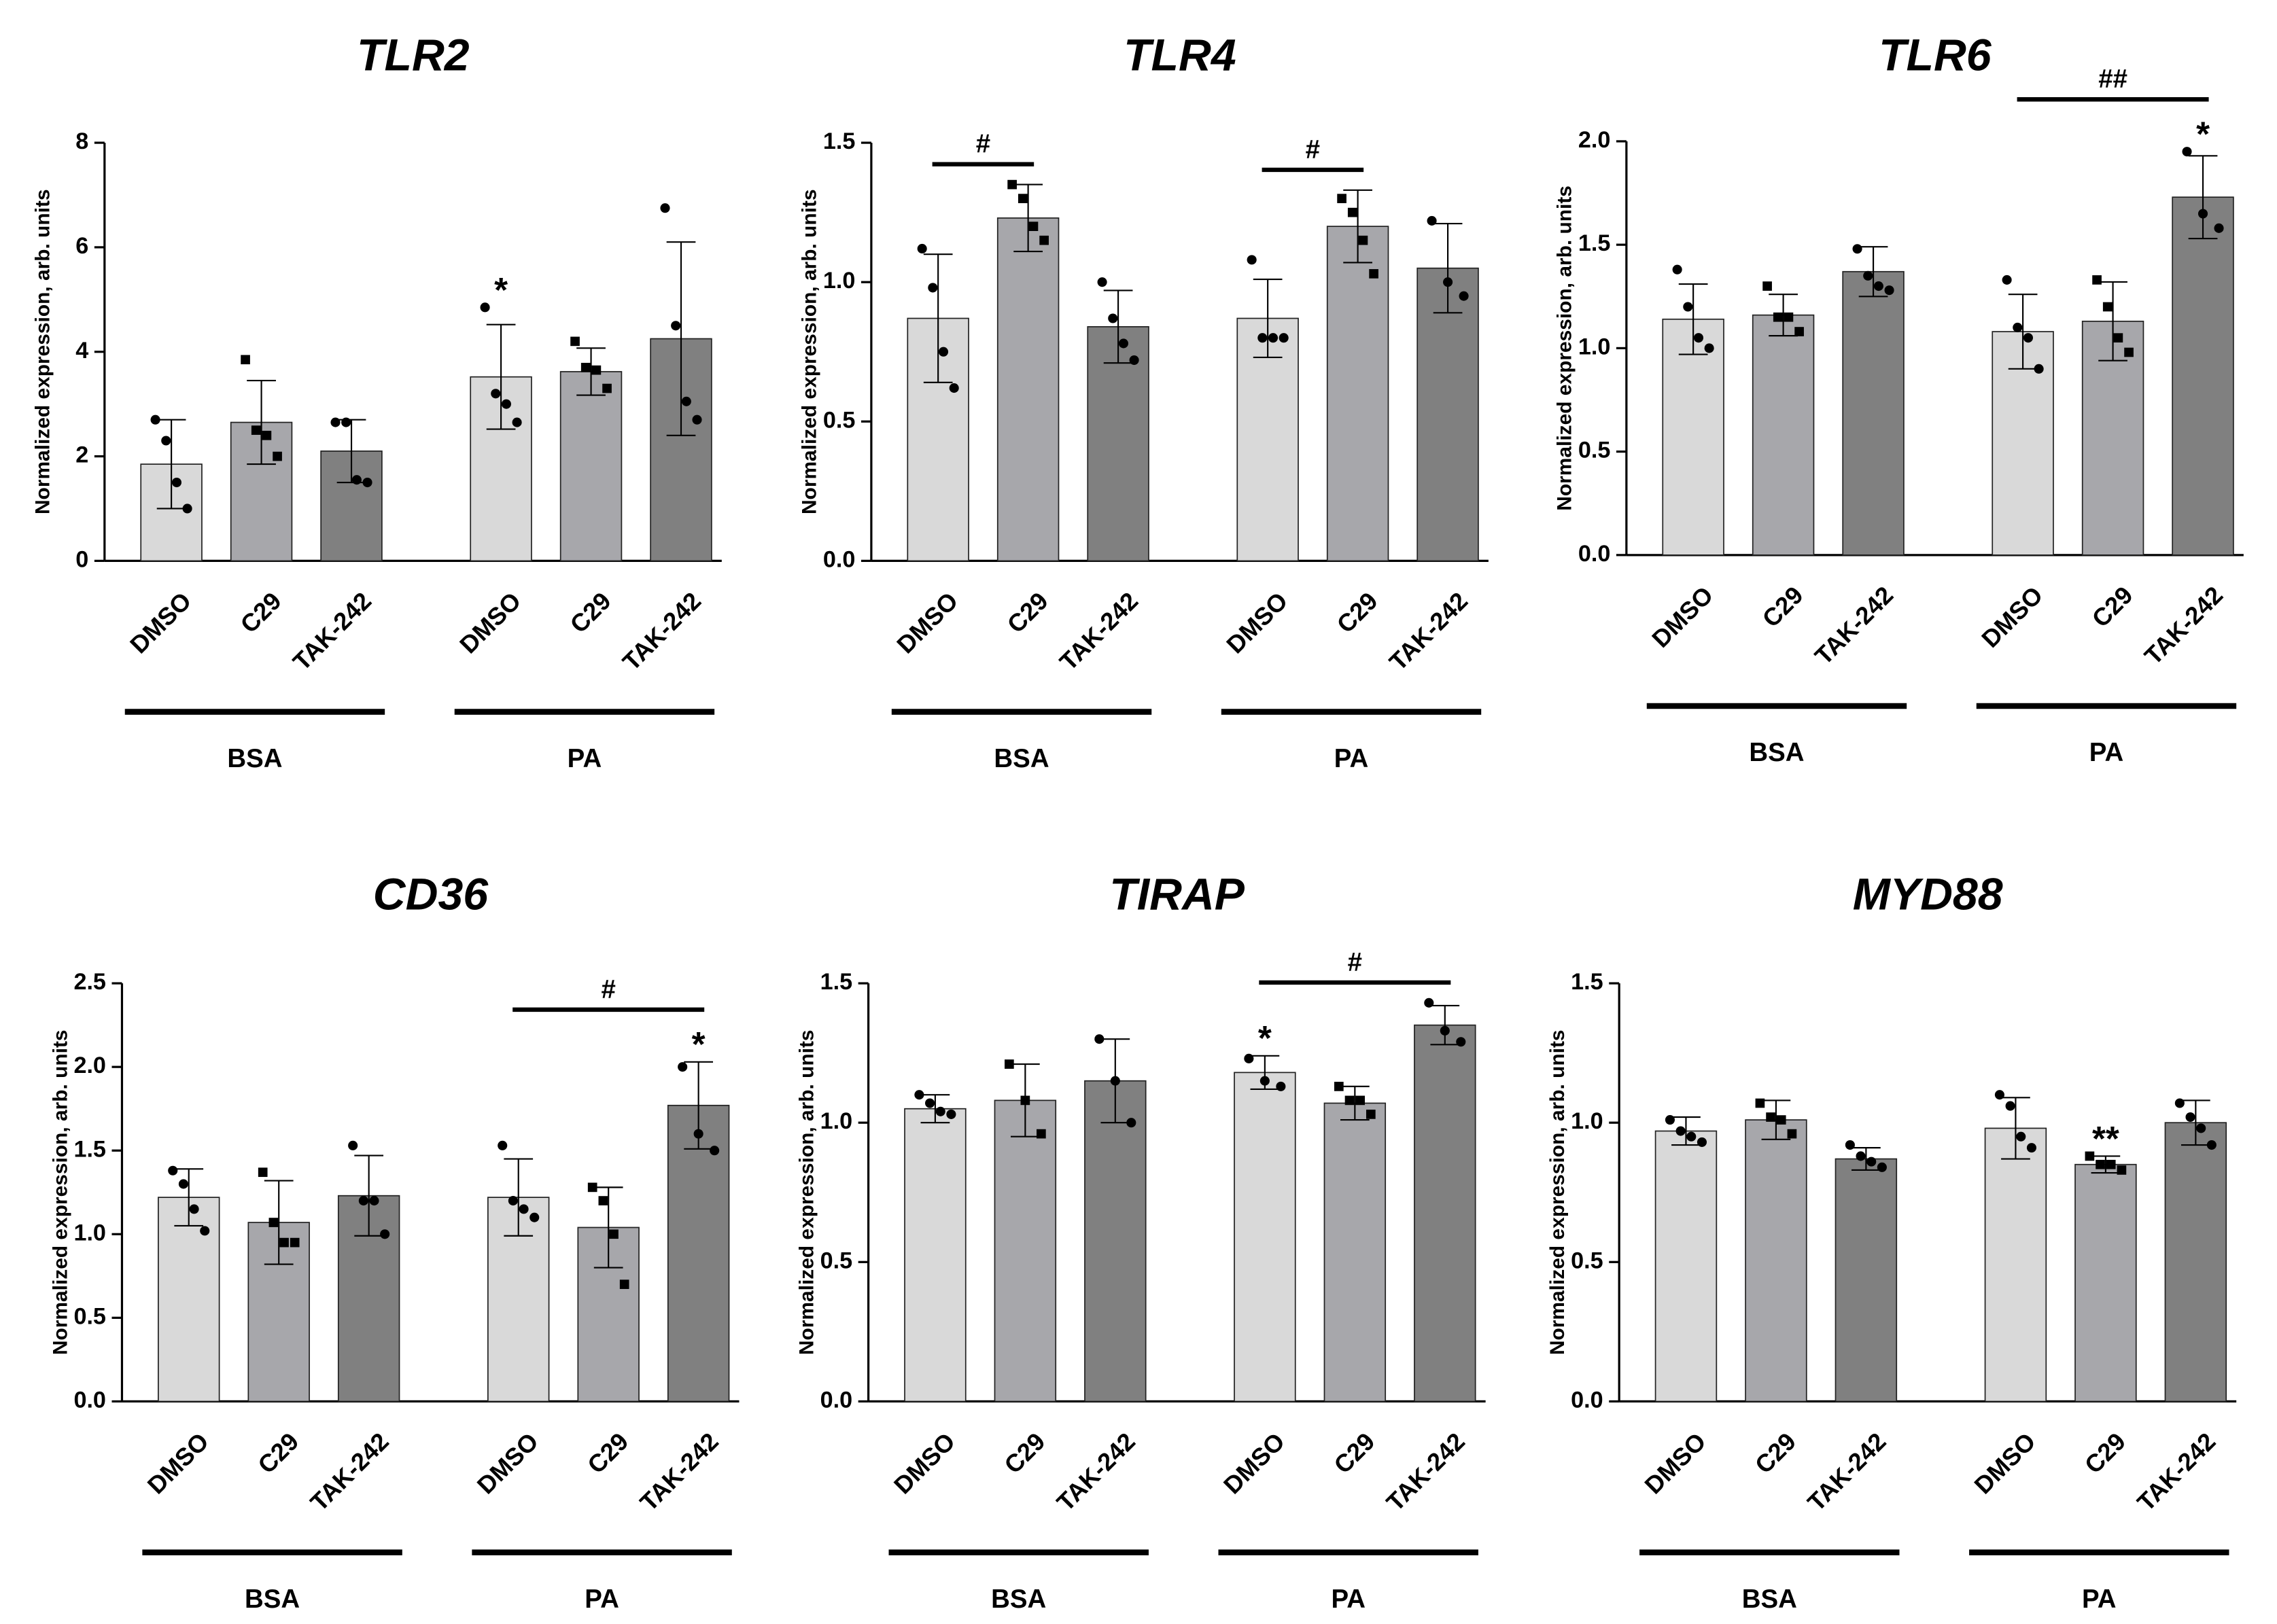  Describe the element at coordinates (89, 982) in the screenshot. I see `y-tick-label: 2.5` at that location.